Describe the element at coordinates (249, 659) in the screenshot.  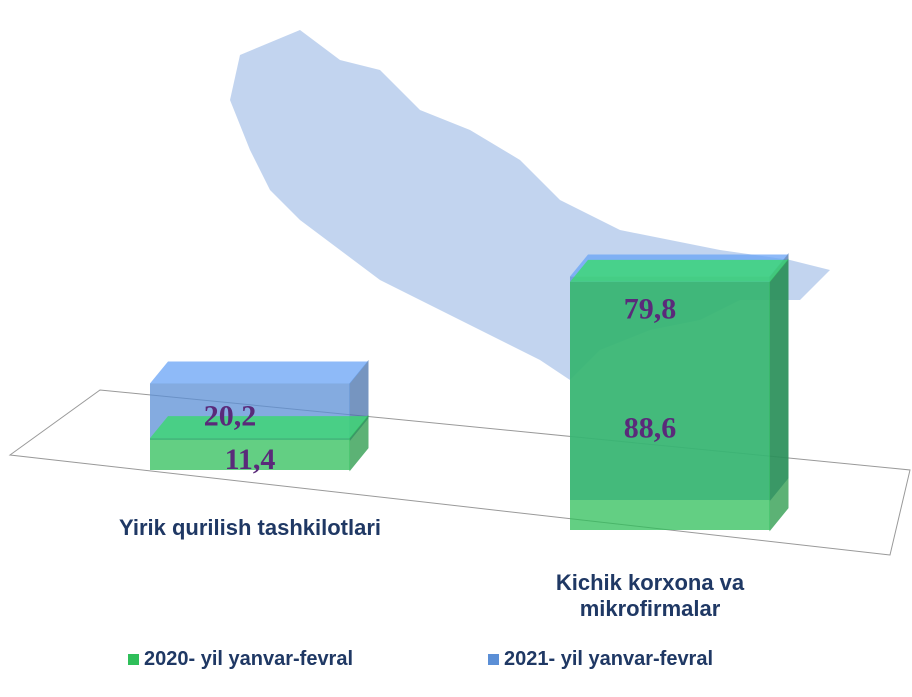
I see `legend-label: 2020- yil yanvar-fevral` at that location.